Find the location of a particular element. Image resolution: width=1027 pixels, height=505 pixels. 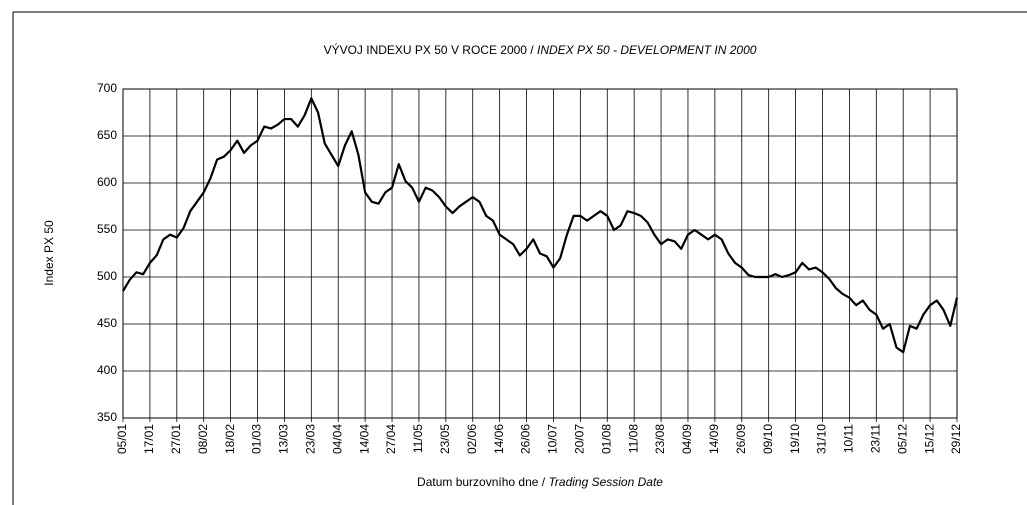

x-tick-label: 05/12 is located at coordinates (902, 439).